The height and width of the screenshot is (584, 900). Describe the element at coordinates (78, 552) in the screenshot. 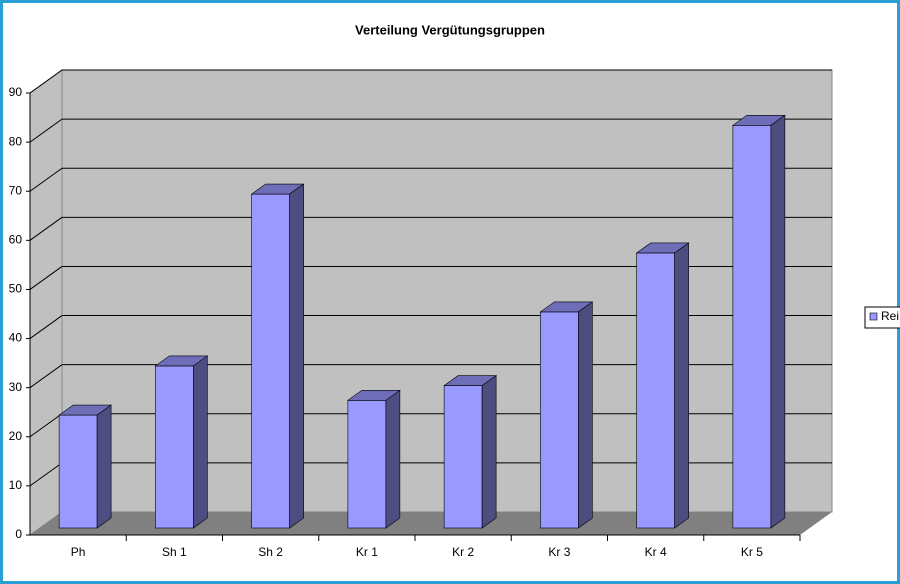

I see `x-tick-label: Ph` at that location.